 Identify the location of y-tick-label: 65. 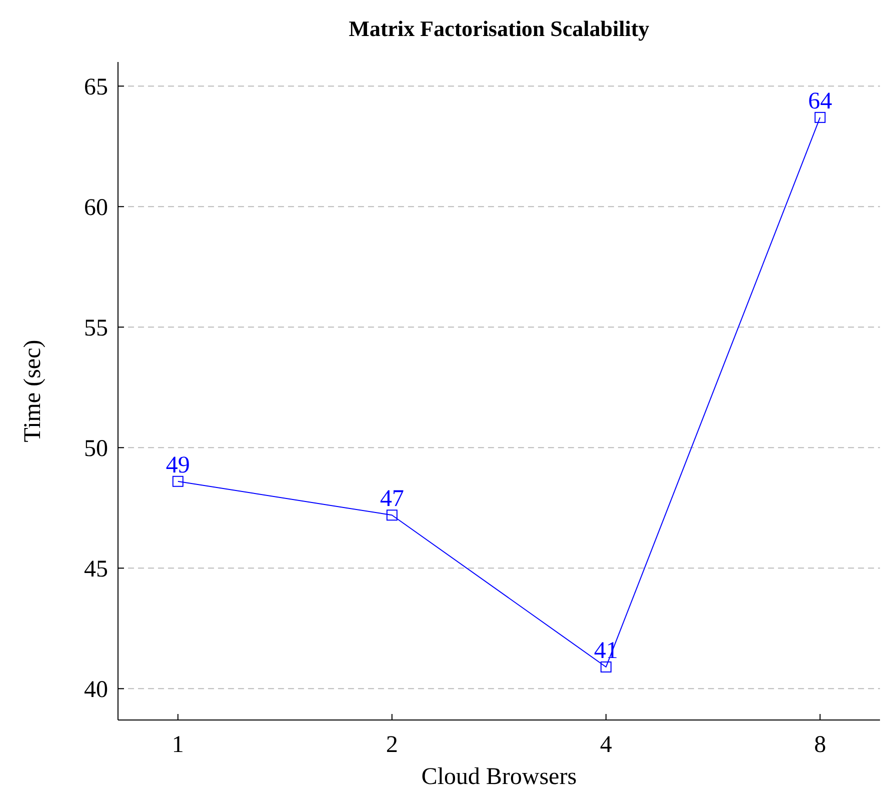
(96, 87).